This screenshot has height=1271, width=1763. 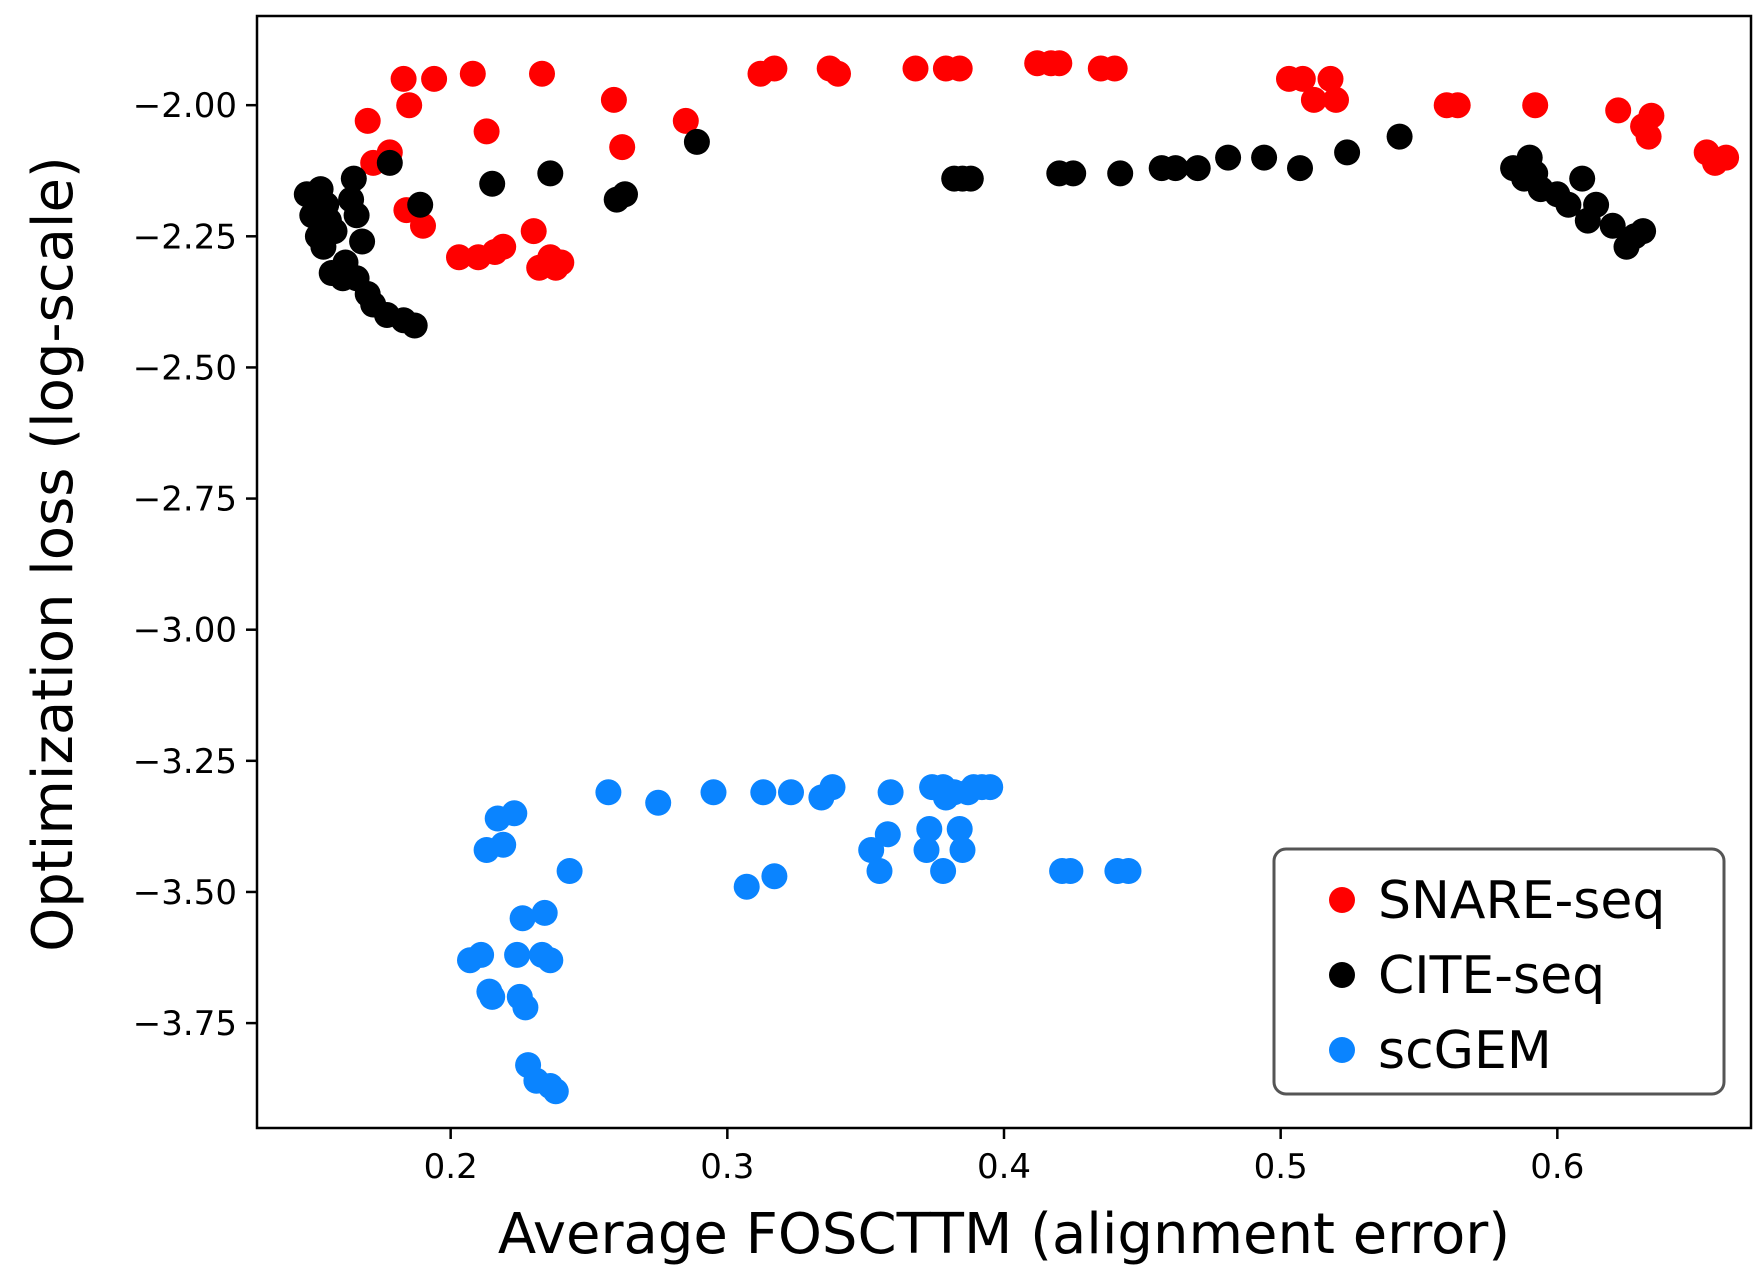 I want to click on legend-label-scgem: scGEM, so click(x=1465, y=1051).